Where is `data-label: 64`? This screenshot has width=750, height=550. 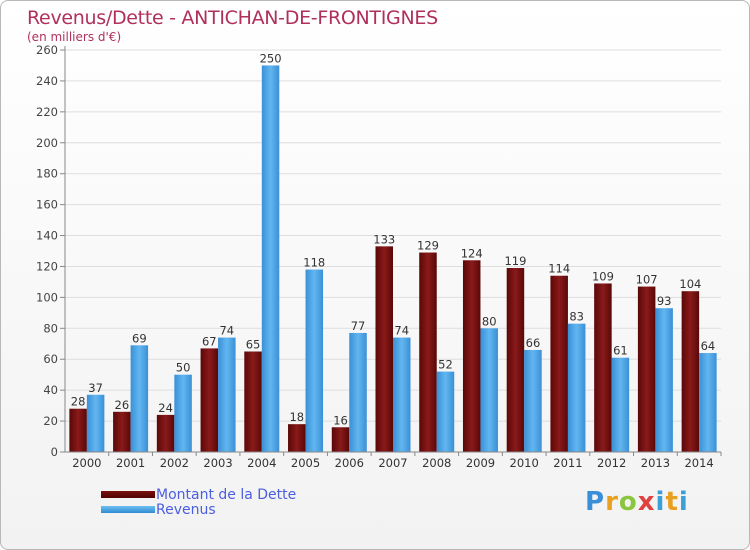 data-label: 64 is located at coordinates (708, 346).